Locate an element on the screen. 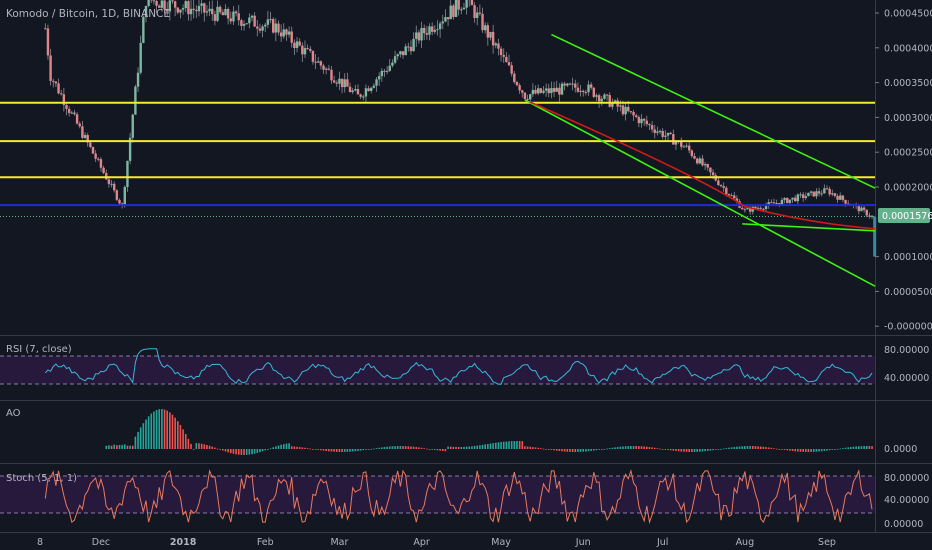  rsi-tick-80: 80.00000 is located at coordinates (906, 350).